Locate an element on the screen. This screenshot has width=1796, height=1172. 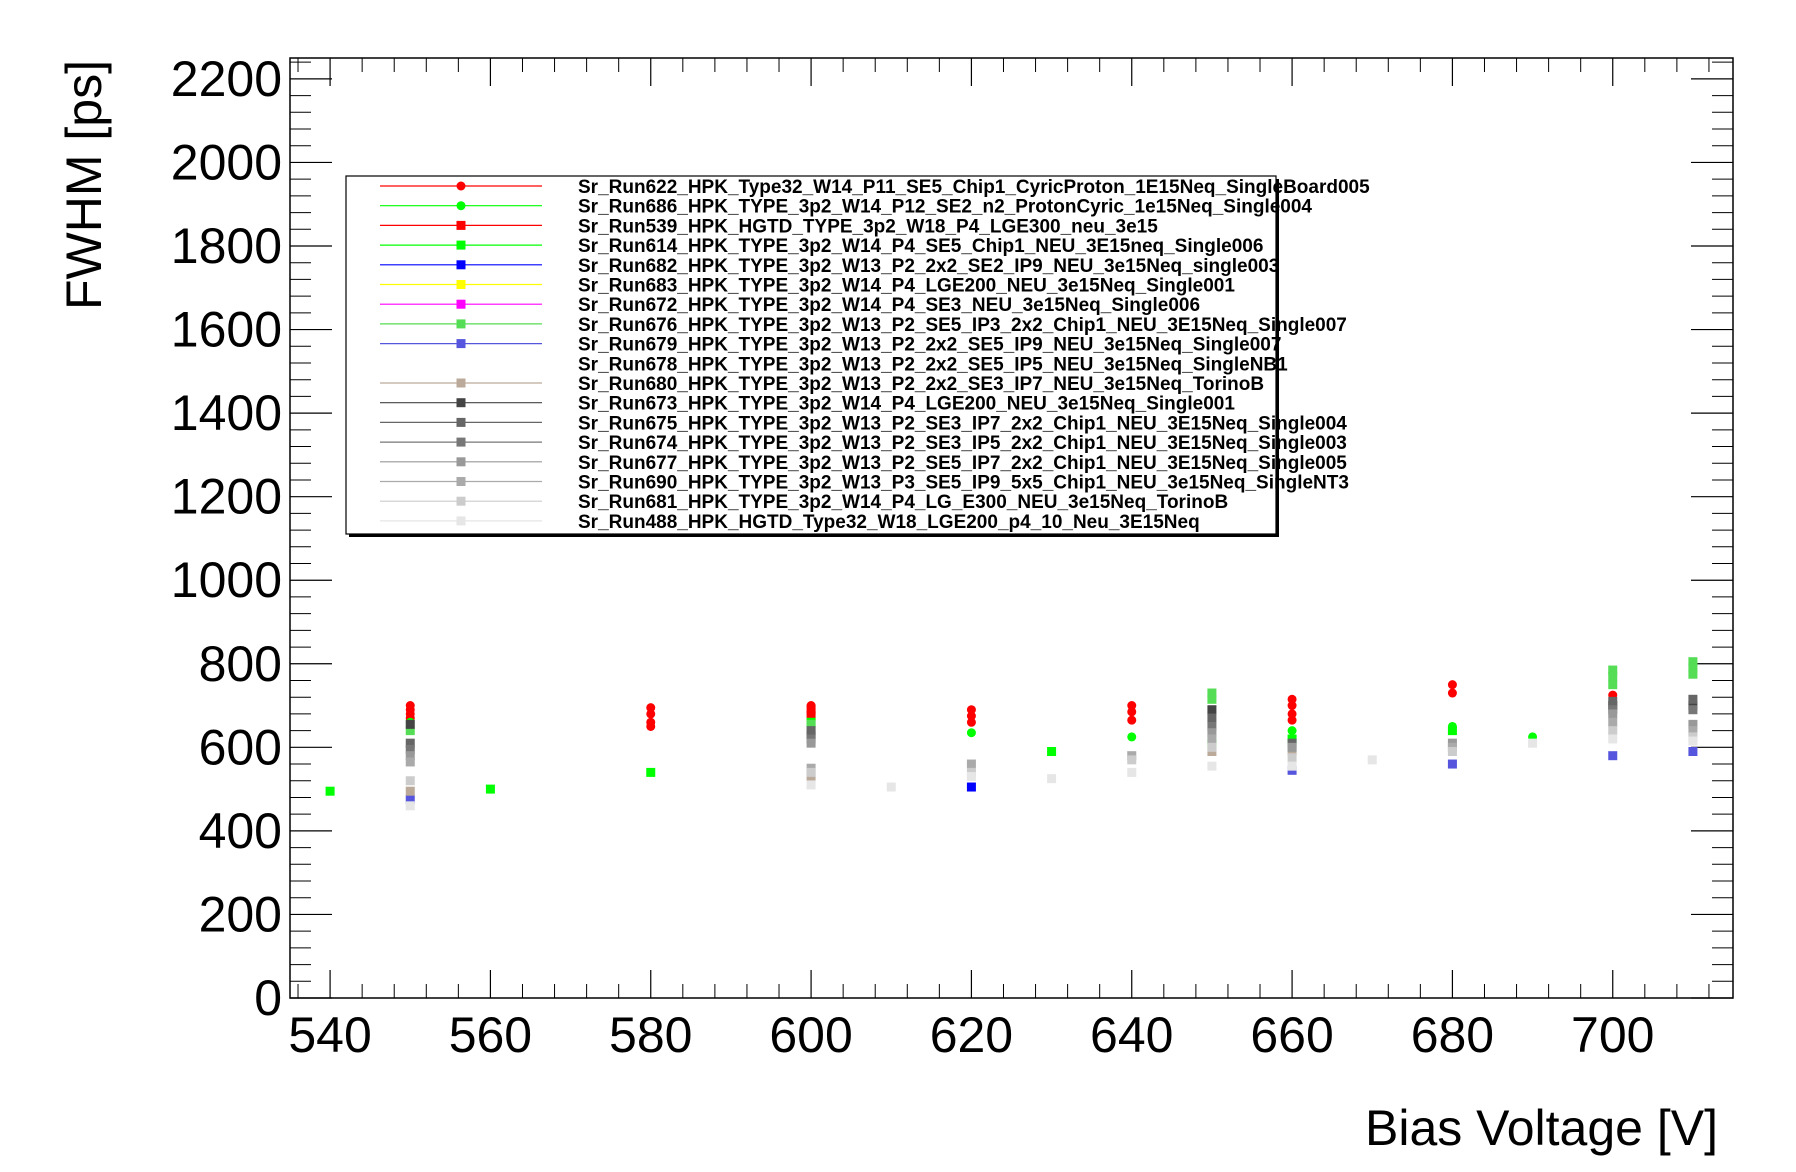
x-tick-label: 700 is located at coordinates (1612, 1035).